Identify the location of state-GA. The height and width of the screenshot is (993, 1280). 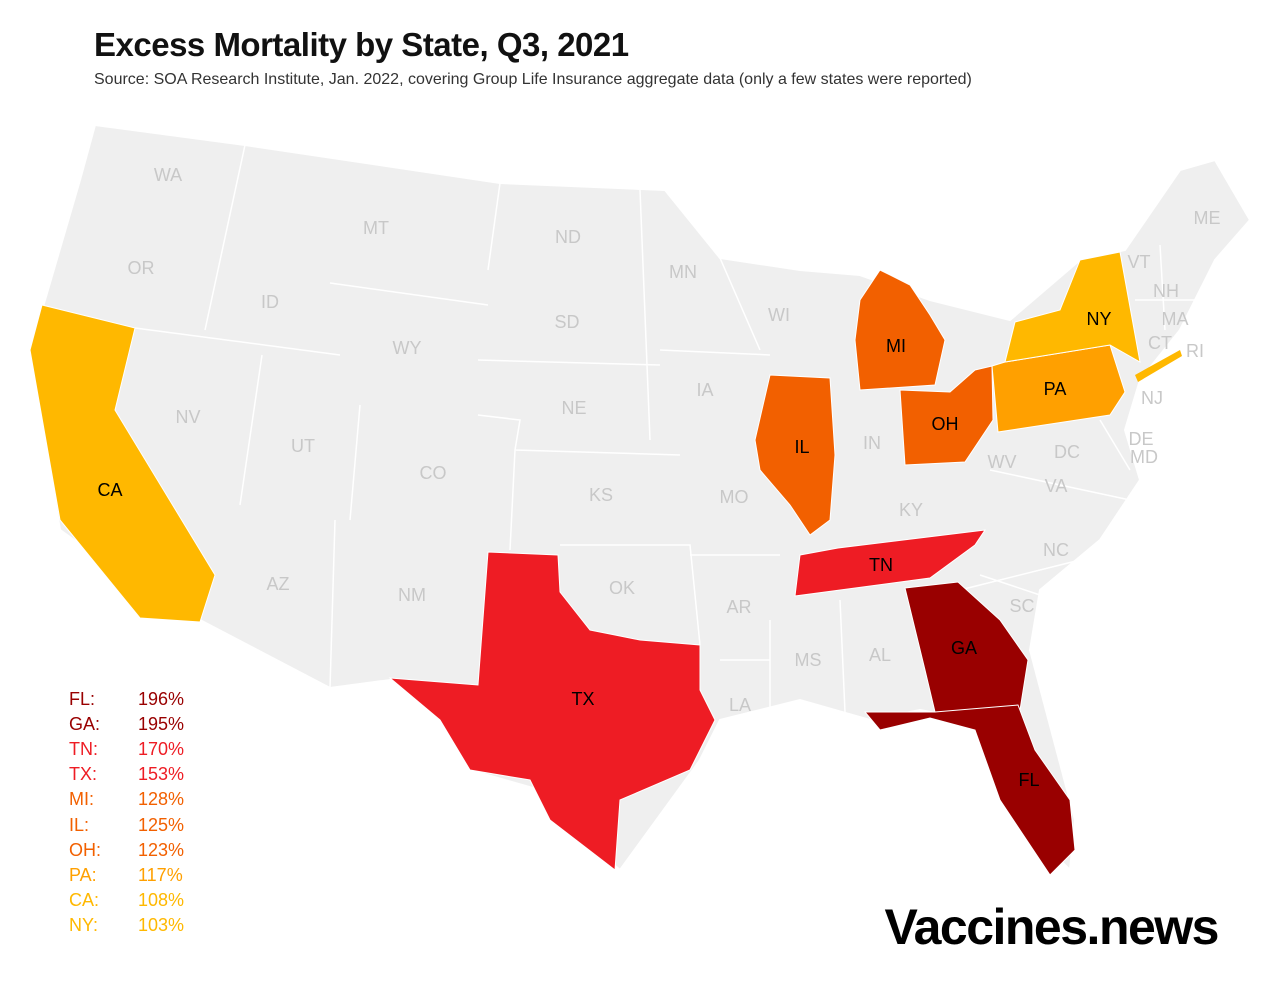
(966, 647).